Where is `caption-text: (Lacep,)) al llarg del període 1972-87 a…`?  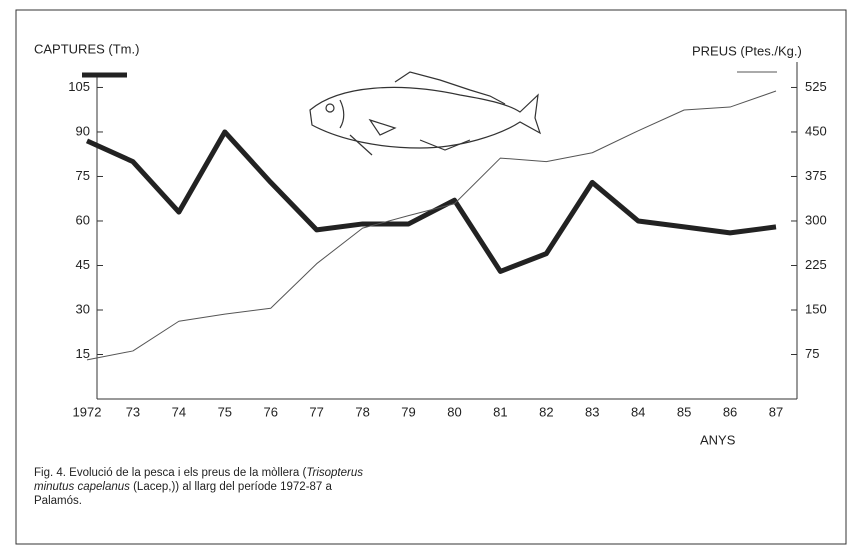
caption-text: (Lacep,)) al llarg del període 1972-87 a… is located at coordinates (183, 494).